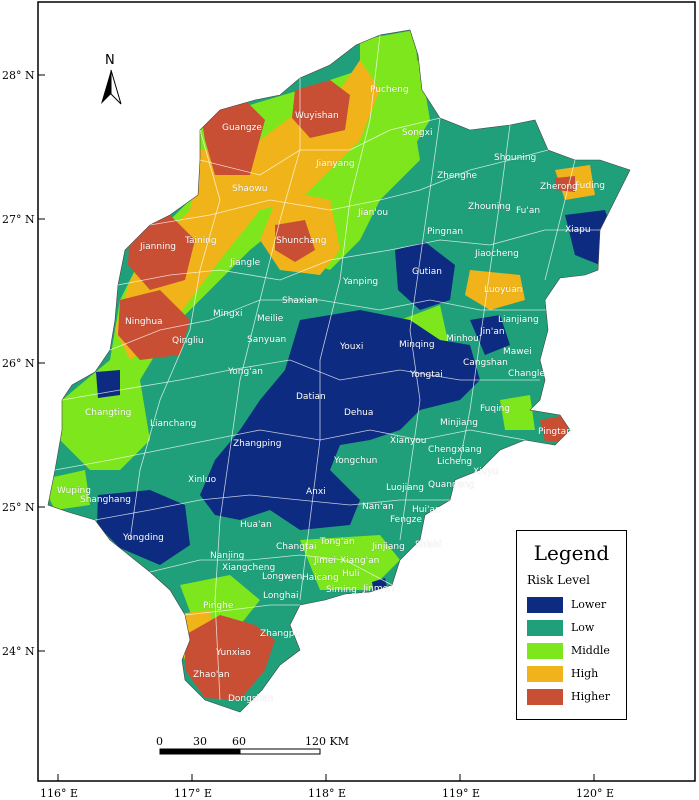 This screenshot has width=699, height=800. I want to click on scale-label: 30, so click(200, 741).